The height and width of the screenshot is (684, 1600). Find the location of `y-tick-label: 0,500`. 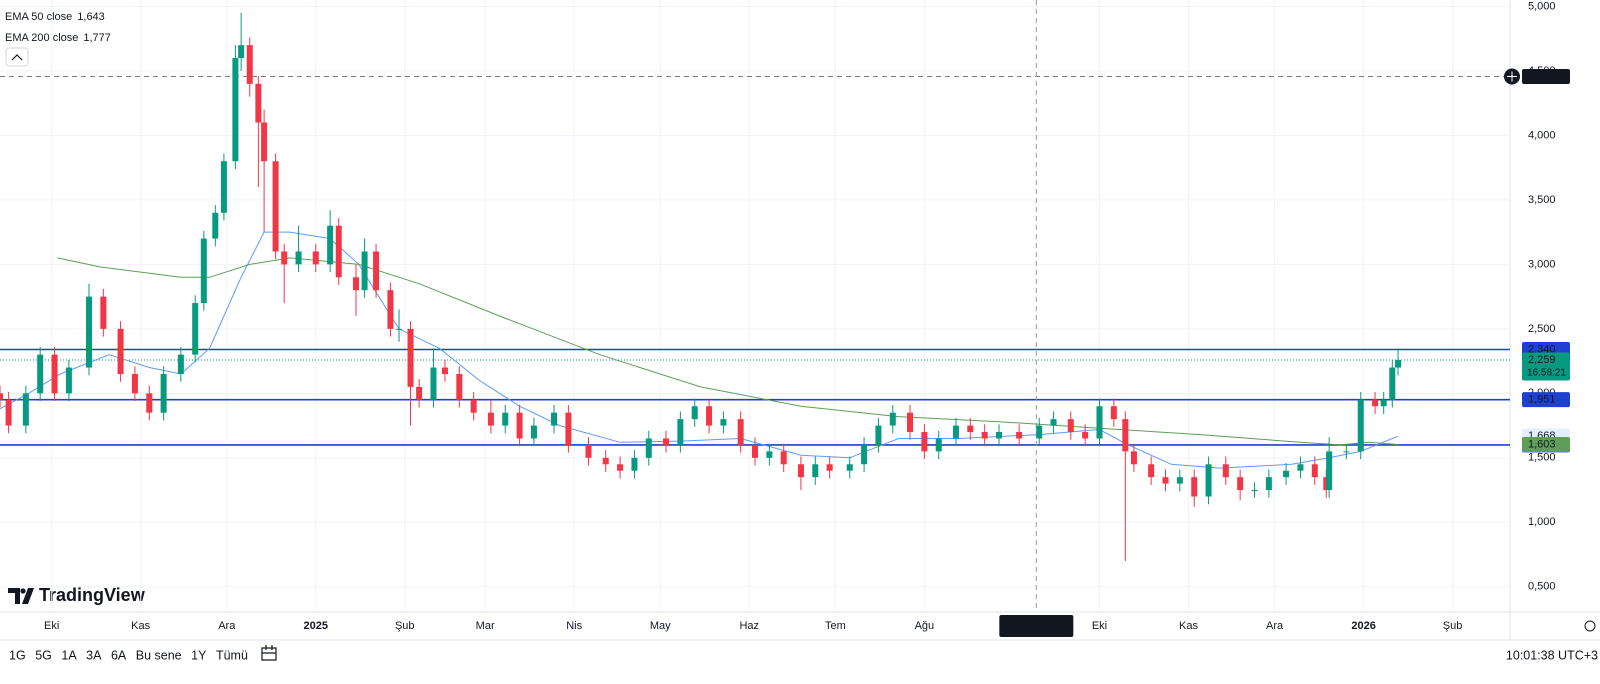

y-tick-label: 0,500 is located at coordinates (1542, 587).